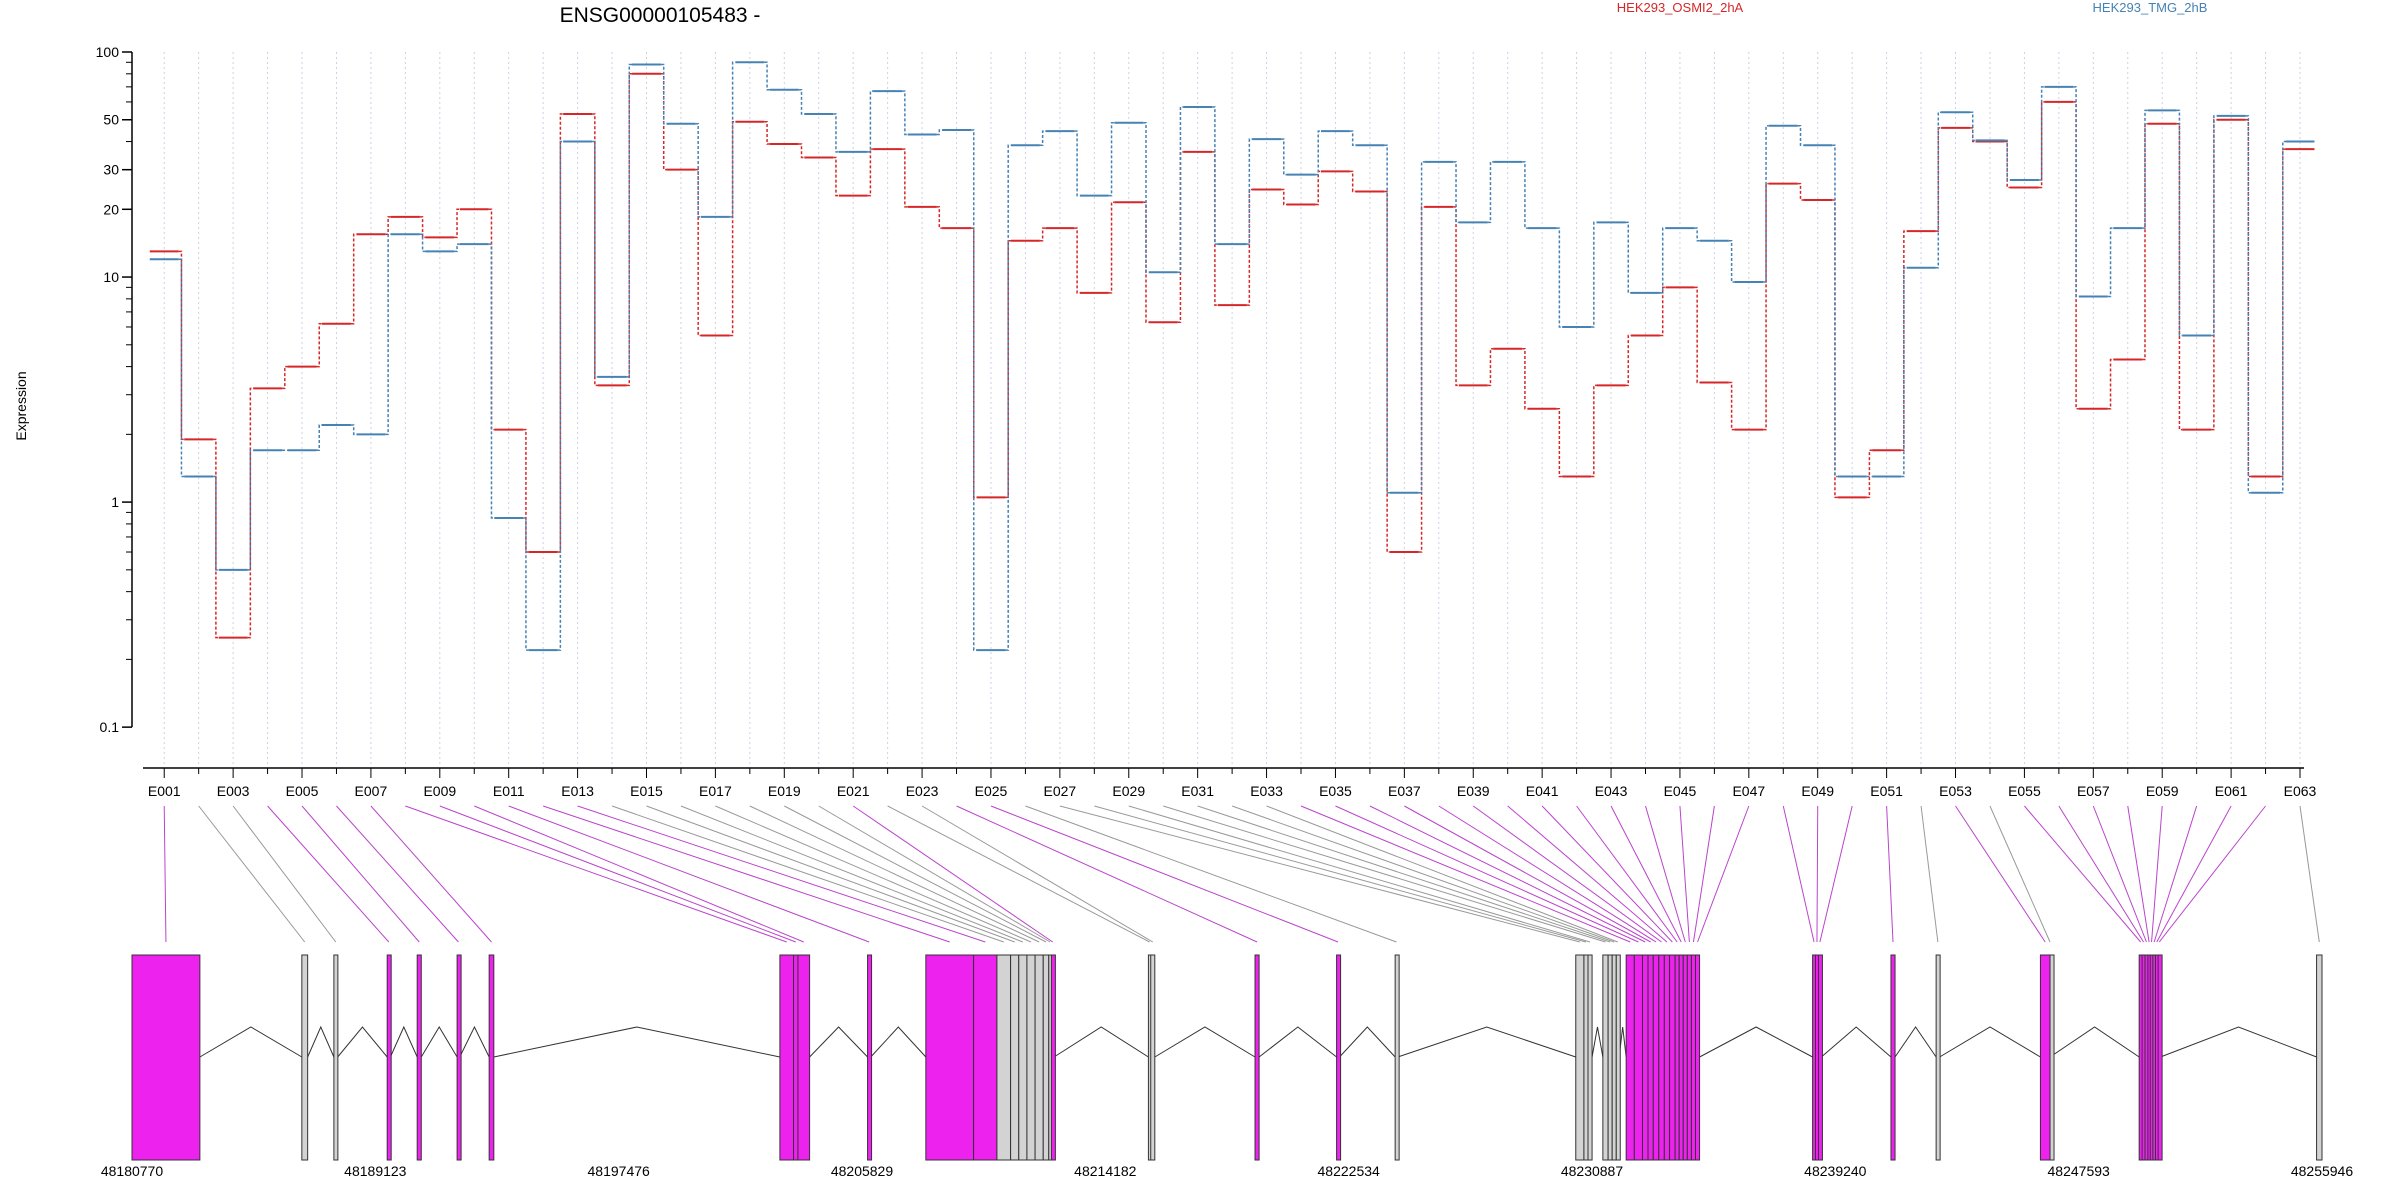  I want to click on x-tick-label: E025, so click(991, 791).